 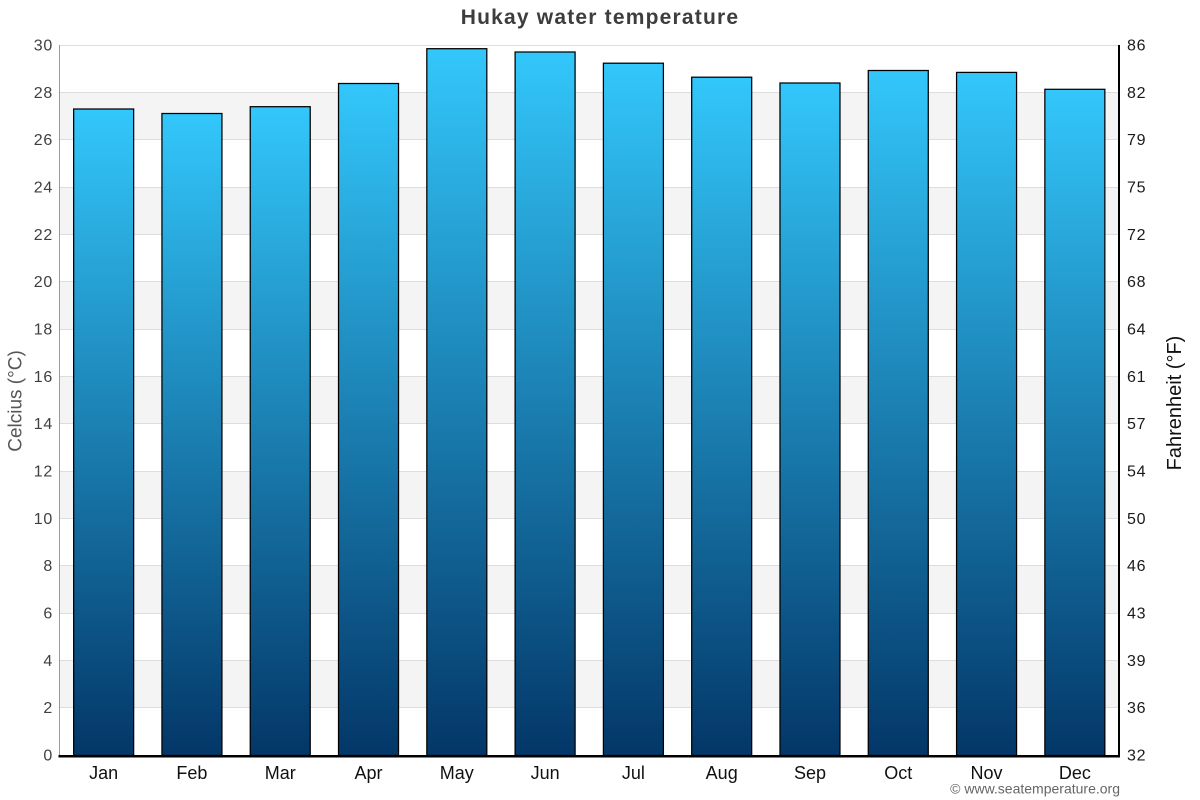 I want to click on svg-text: 20, so click(x=43, y=282).